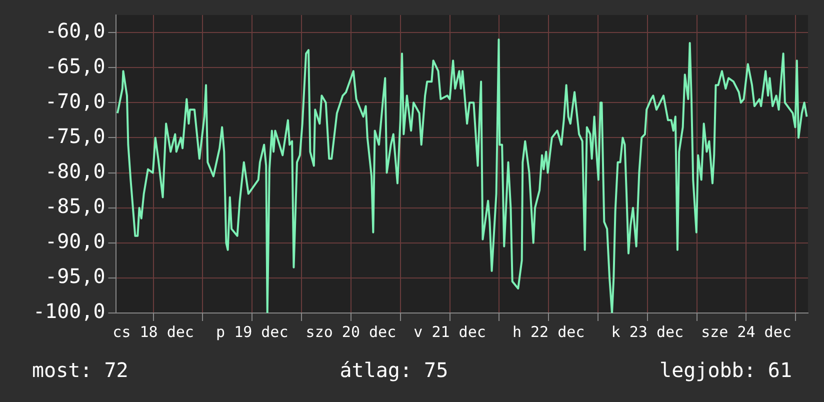 This screenshot has height=402, width=824. I want to click on y-tick-label: -100,0, so click(69, 311).